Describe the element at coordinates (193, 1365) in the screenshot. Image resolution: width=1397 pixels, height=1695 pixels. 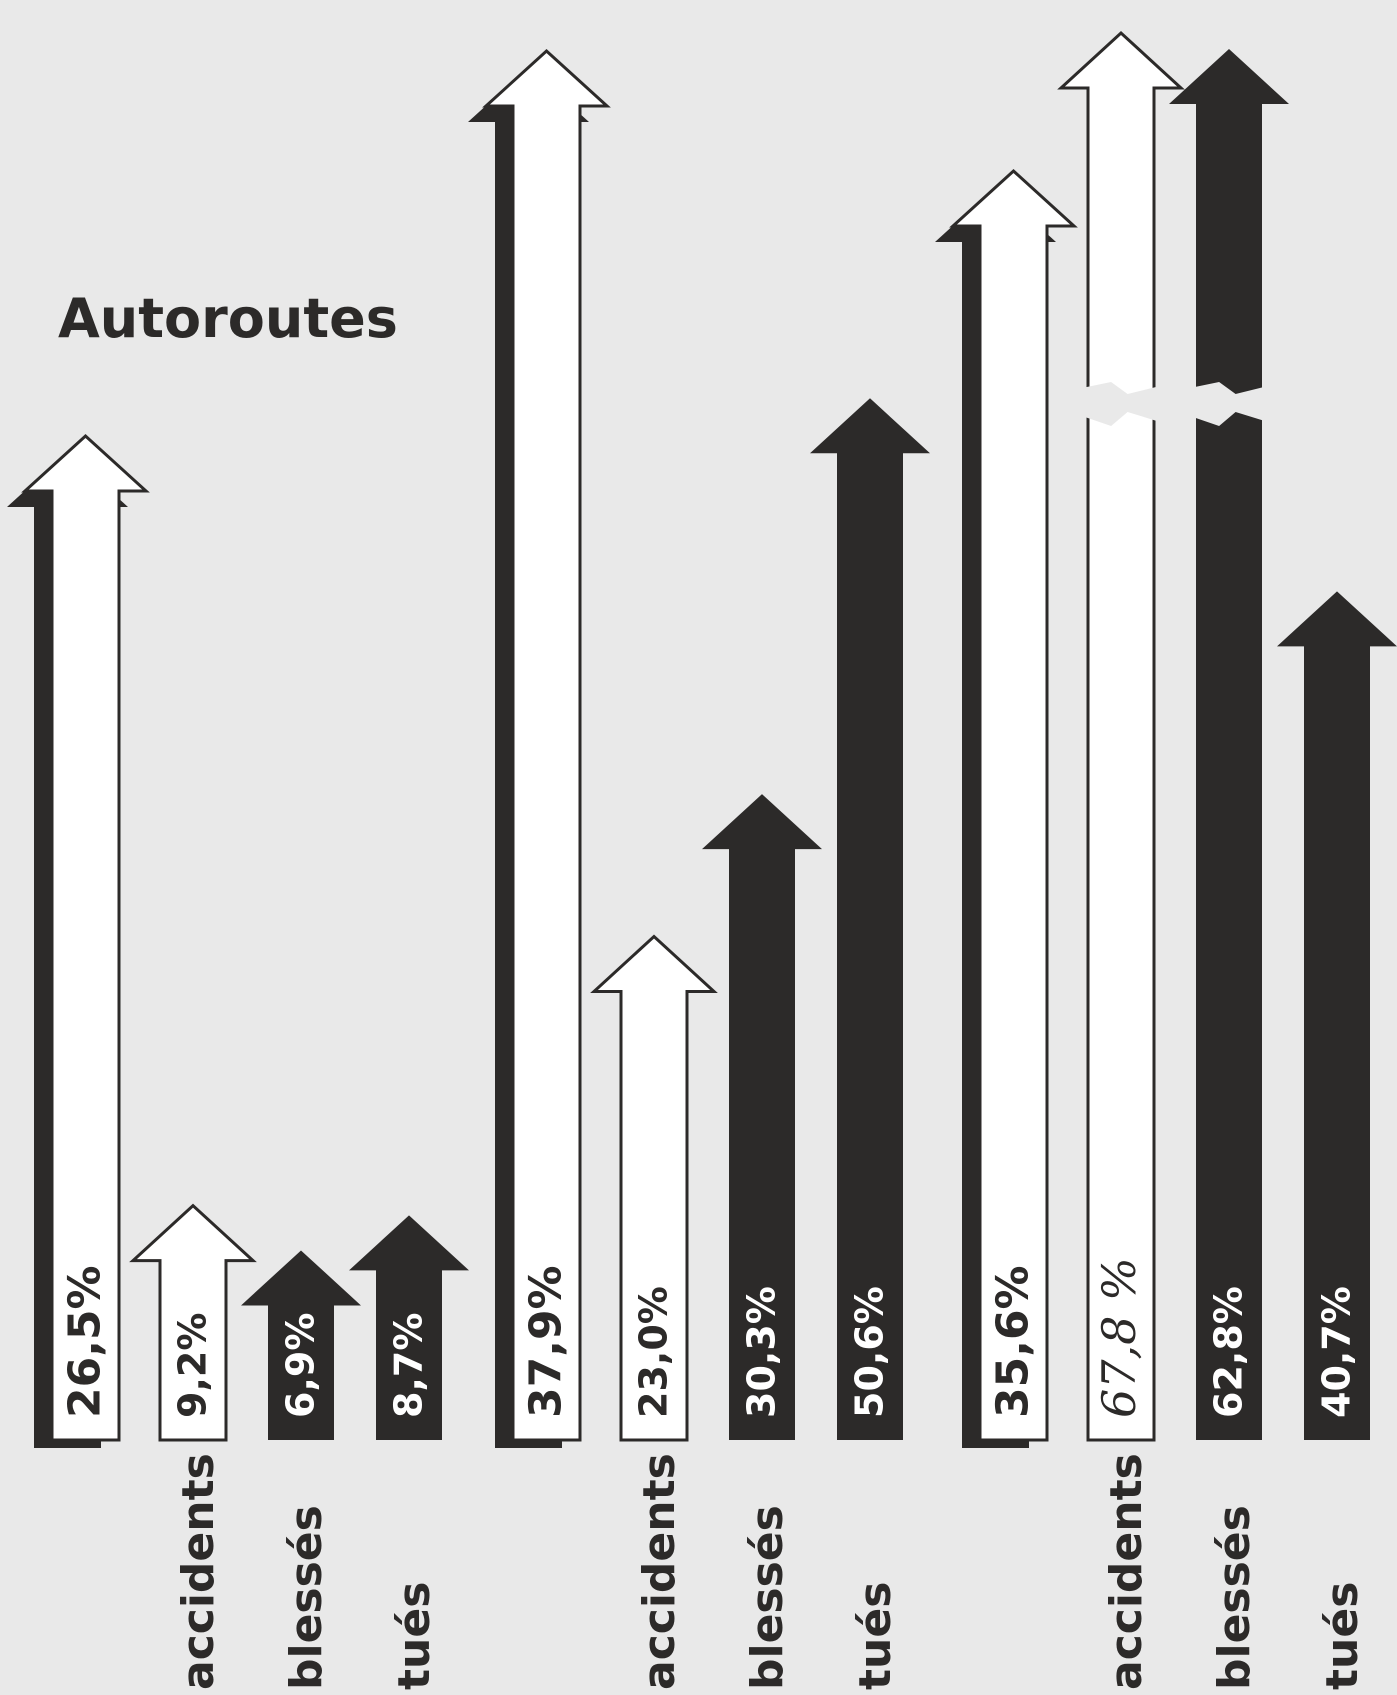
I see `bar-value-label: 9,2%` at that location.